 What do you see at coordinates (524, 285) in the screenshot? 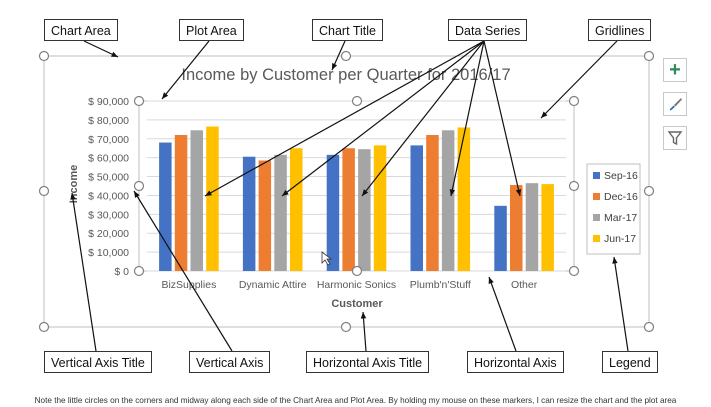
I see `x-tick-label: Other` at bounding box center [524, 285].